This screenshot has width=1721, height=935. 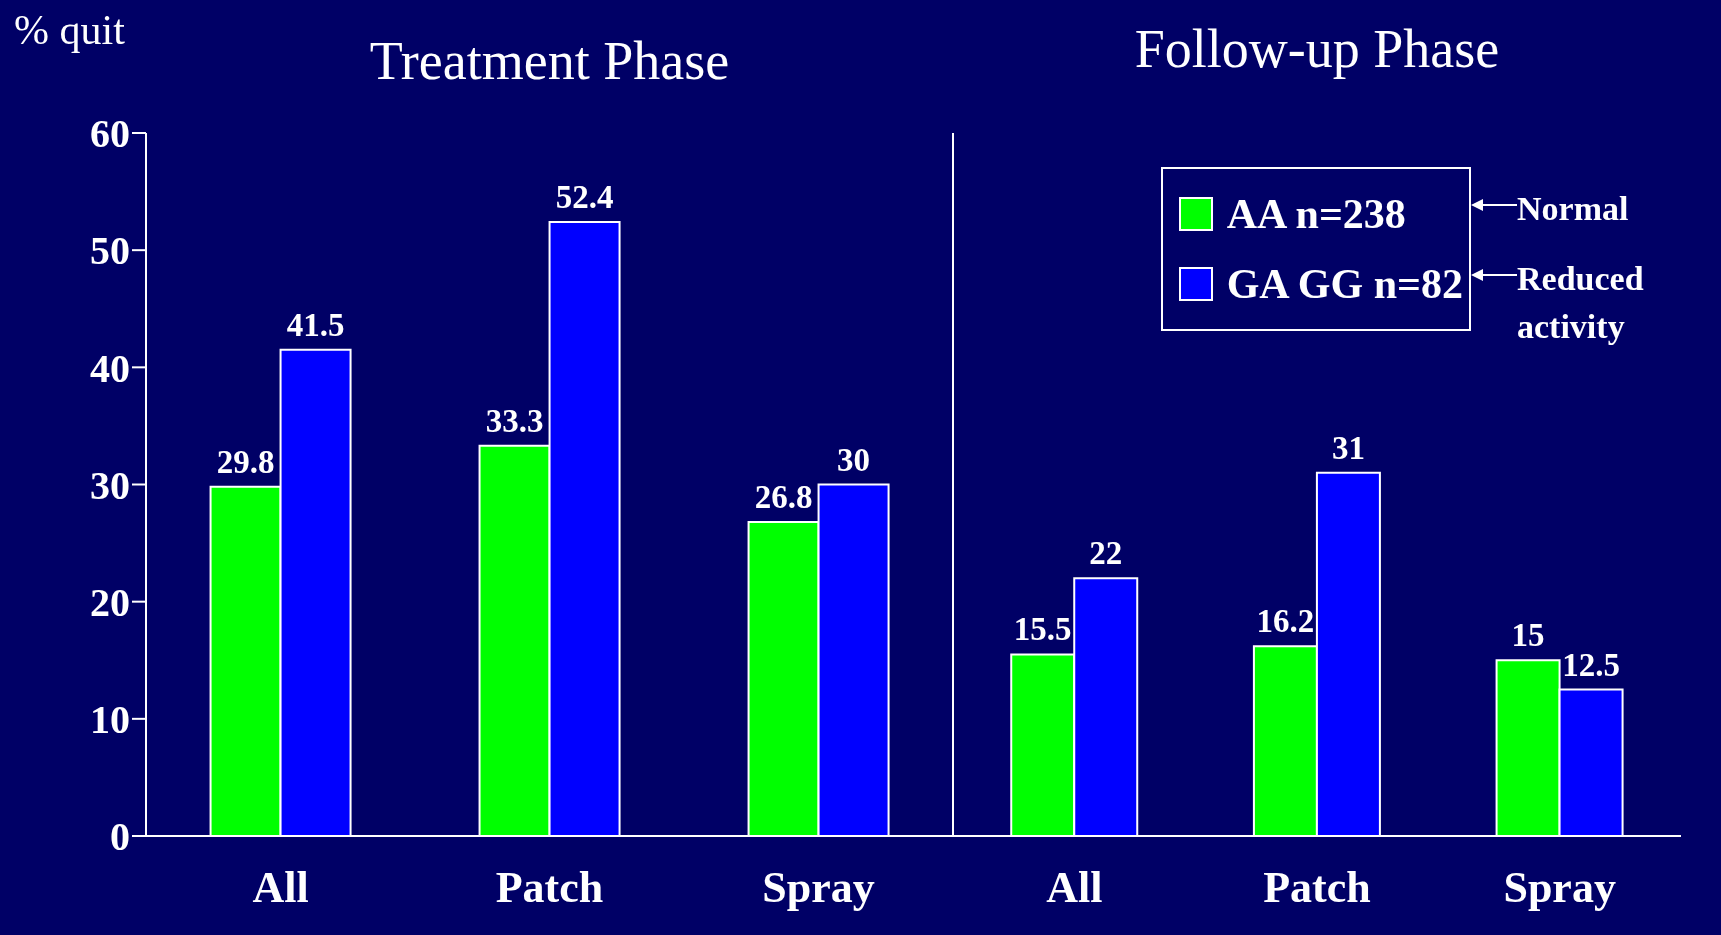 I want to click on data-label: 26.8, so click(x=783, y=496).